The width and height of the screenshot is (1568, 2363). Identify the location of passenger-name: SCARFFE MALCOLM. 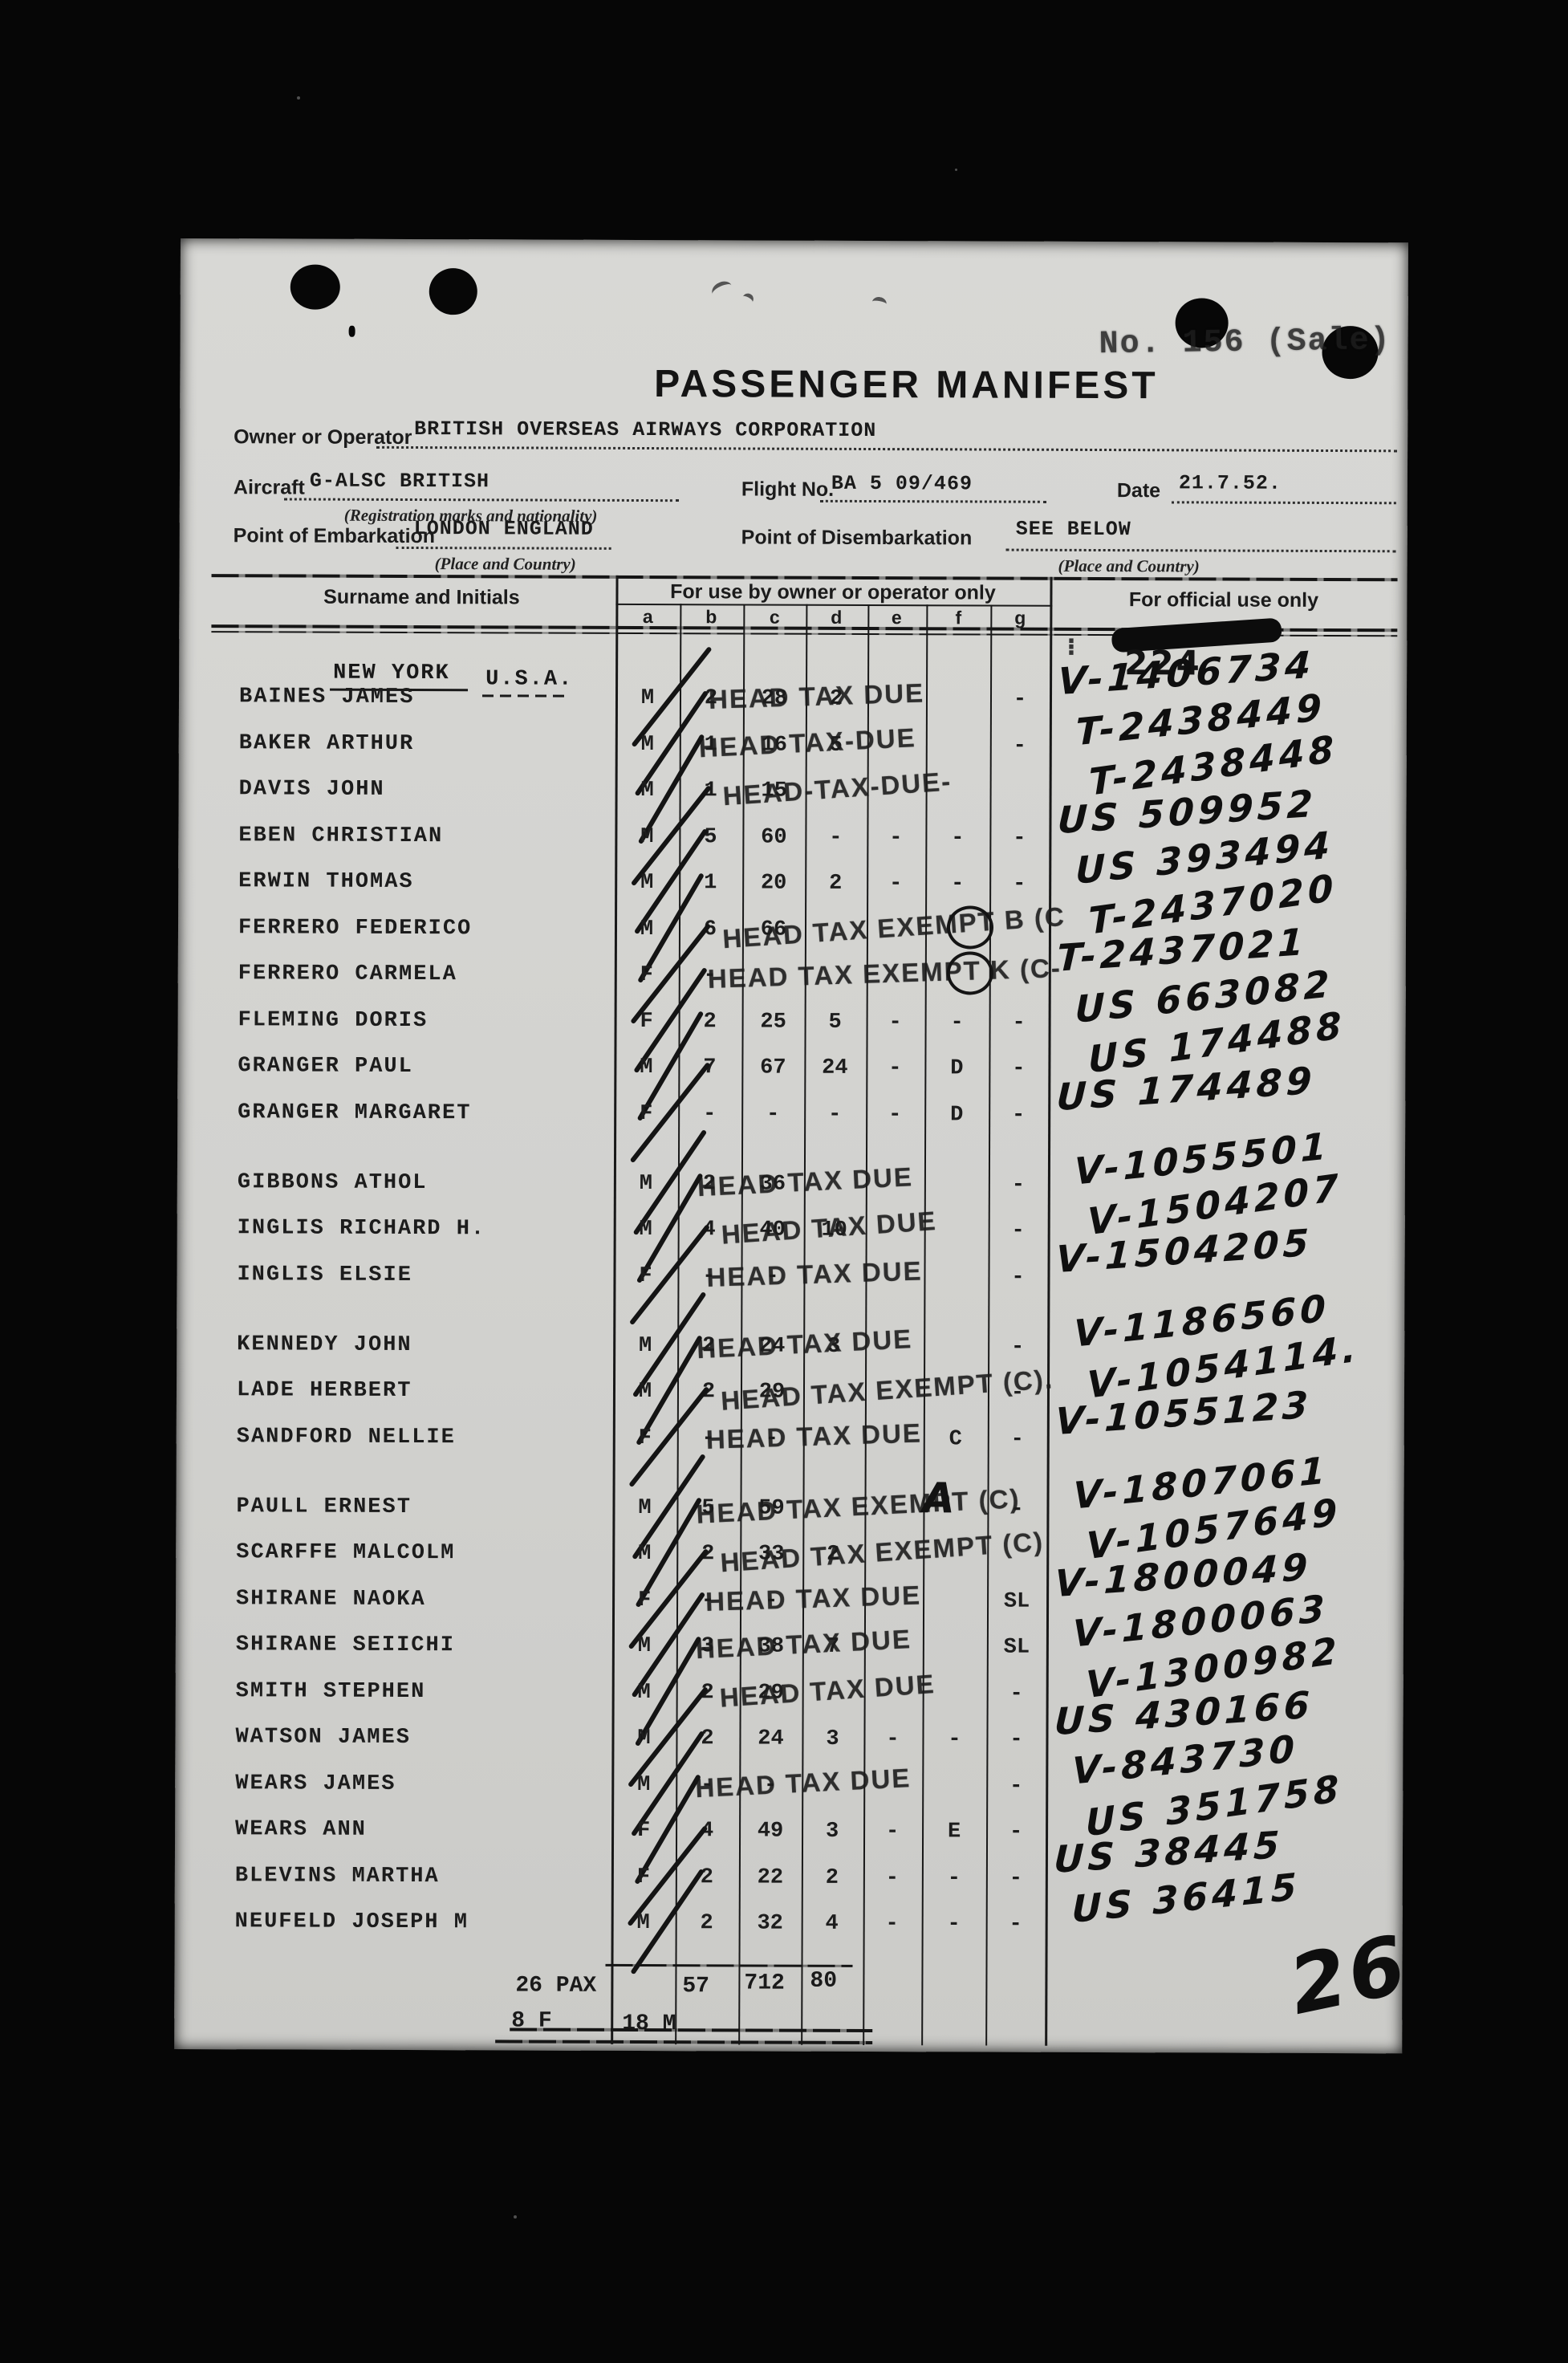
(346, 1553).